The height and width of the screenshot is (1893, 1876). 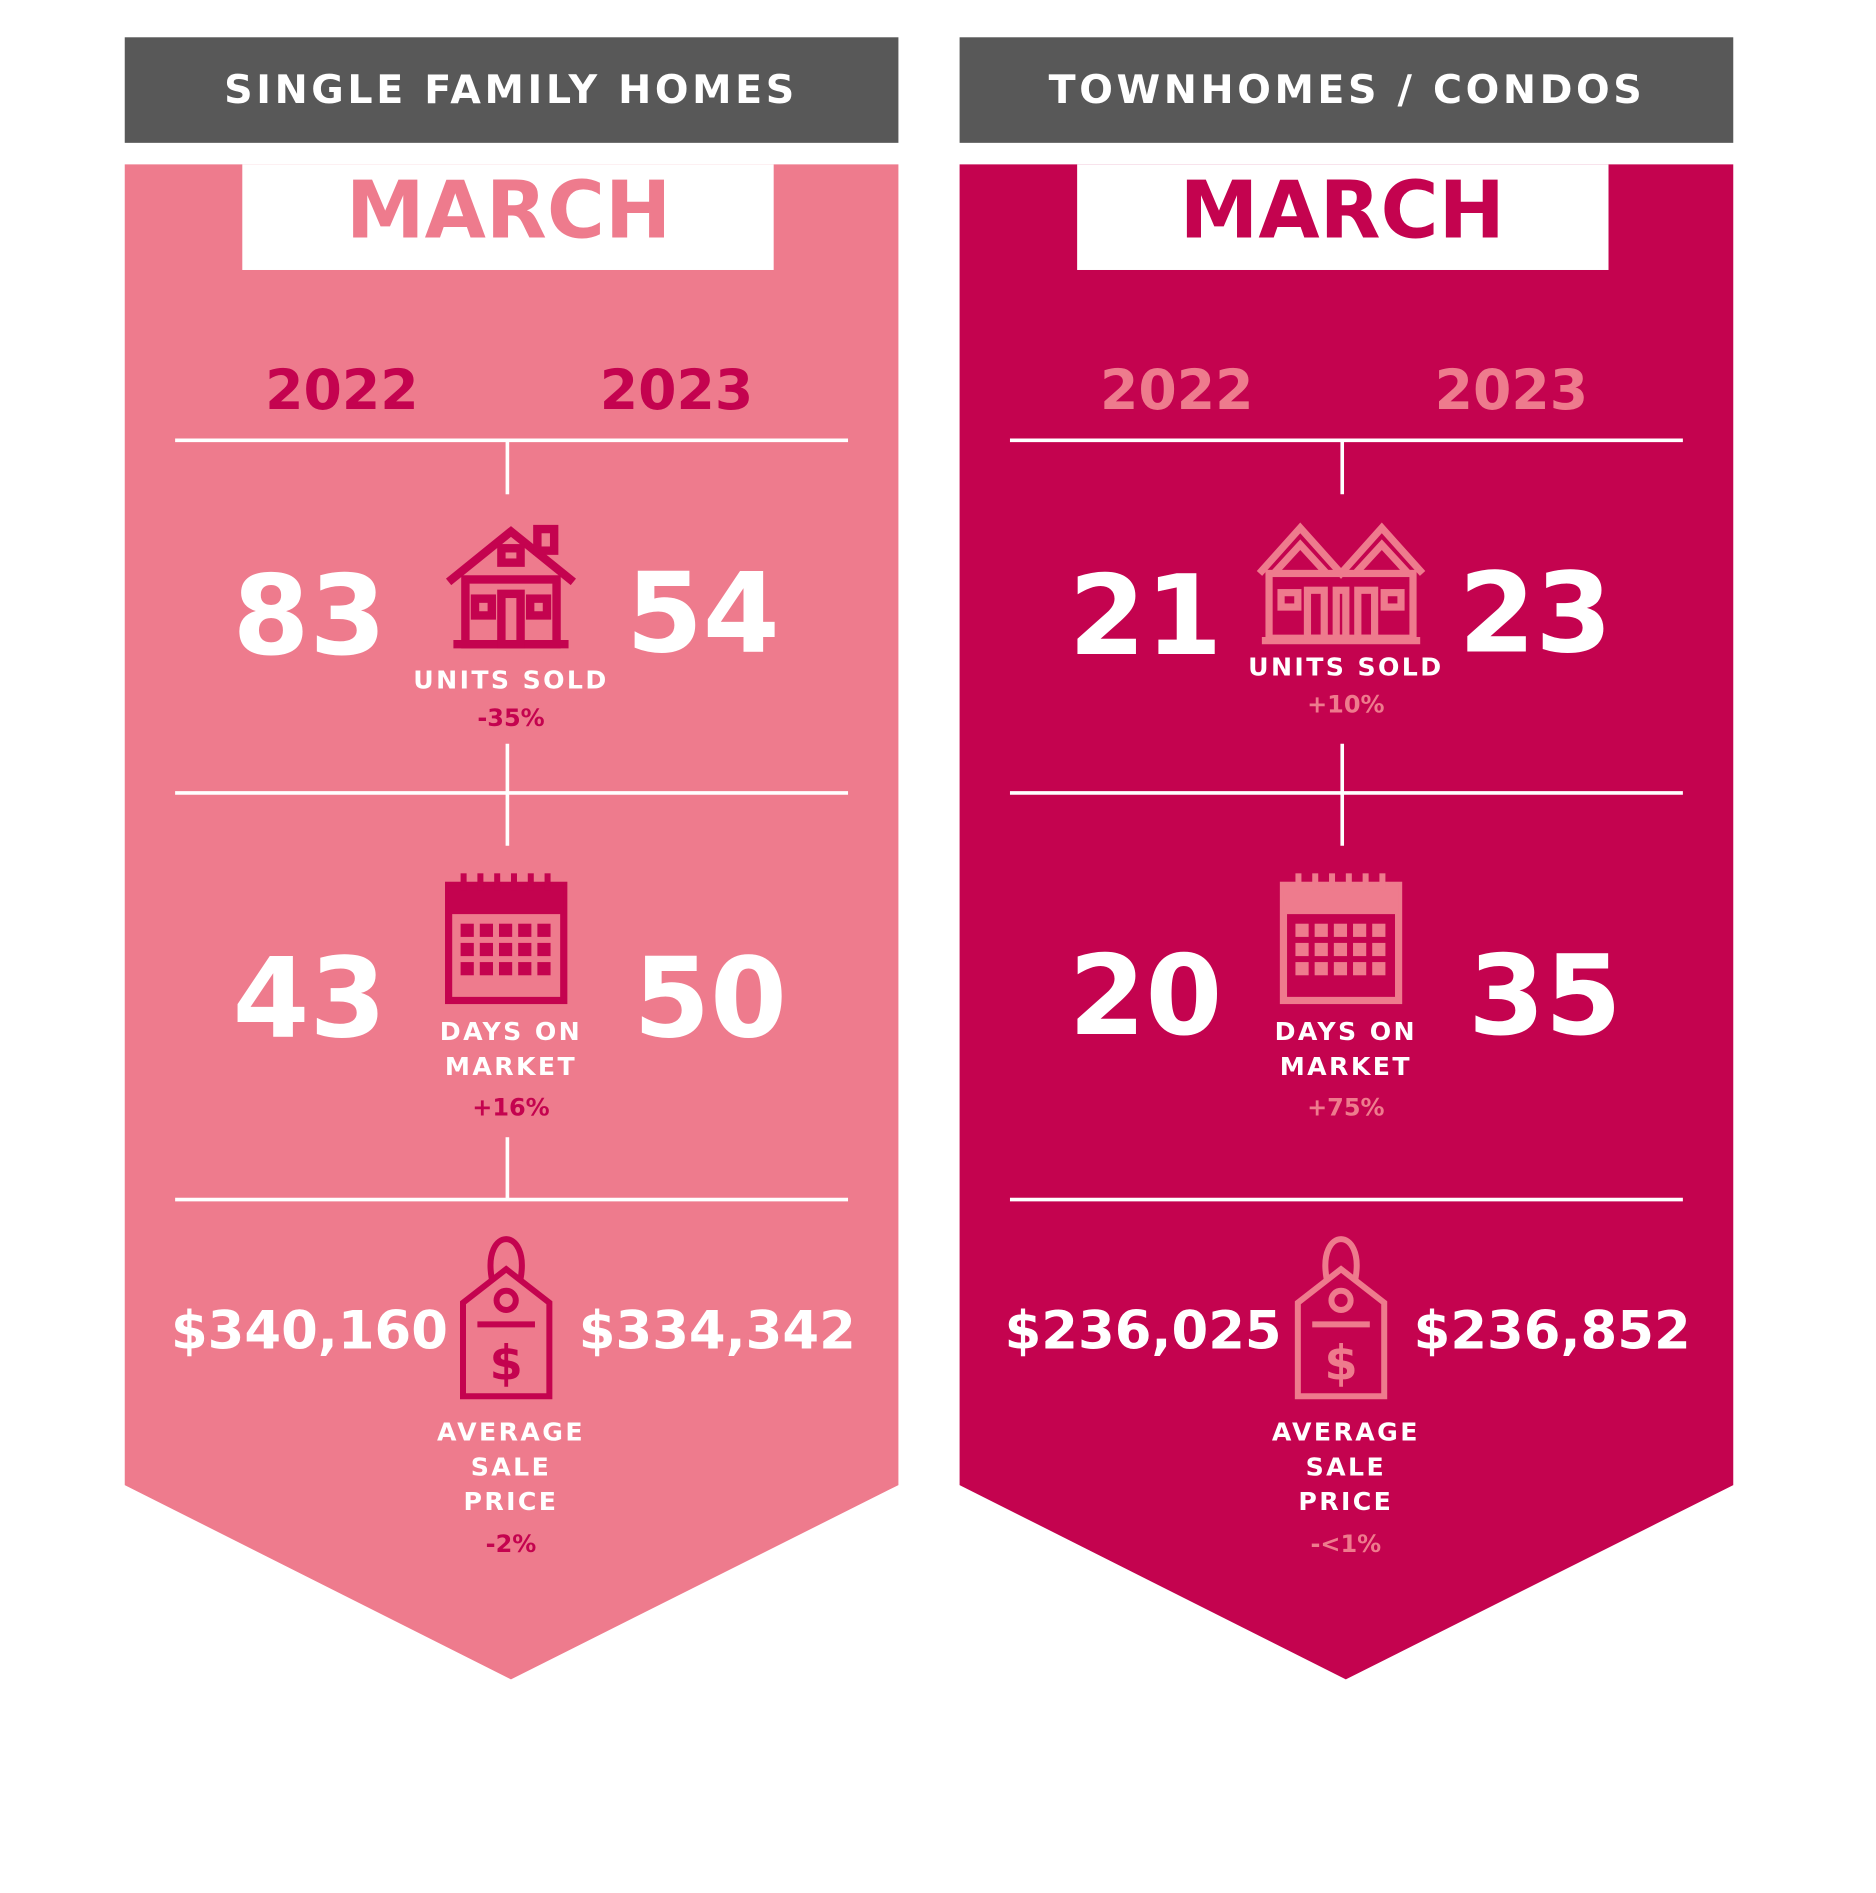 What do you see at coordinates (510, 718) in the screenshot?
I see `units-sold-change: -35%` at bounding box center [510, 718].